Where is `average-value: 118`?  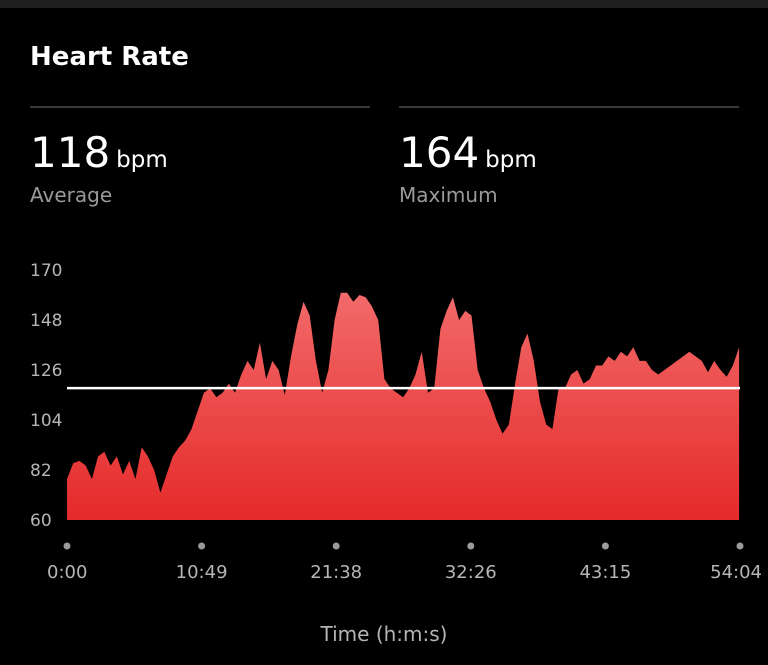
average-value: 118 is located at coordinates (70, 152).